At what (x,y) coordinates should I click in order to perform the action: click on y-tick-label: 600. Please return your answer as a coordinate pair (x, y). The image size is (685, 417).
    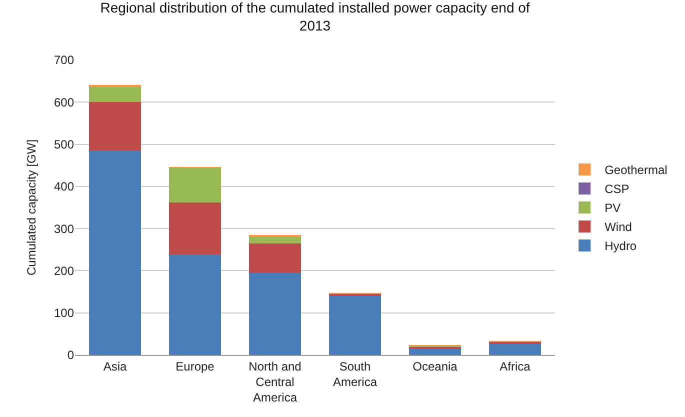
    Looking at the image, I should click on (64, 102).